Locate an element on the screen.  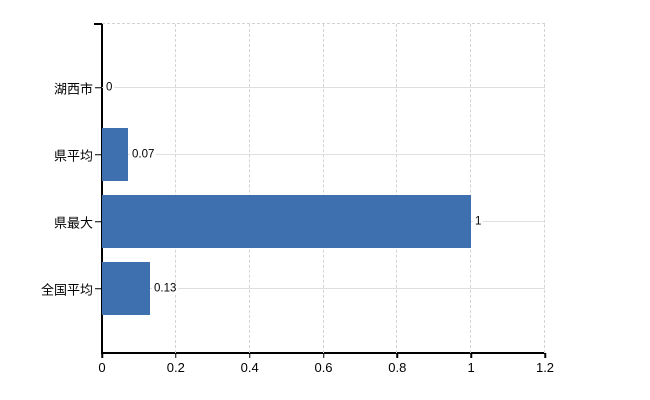
bar-value-label: 0.07 is located at coordinates (143, 154).